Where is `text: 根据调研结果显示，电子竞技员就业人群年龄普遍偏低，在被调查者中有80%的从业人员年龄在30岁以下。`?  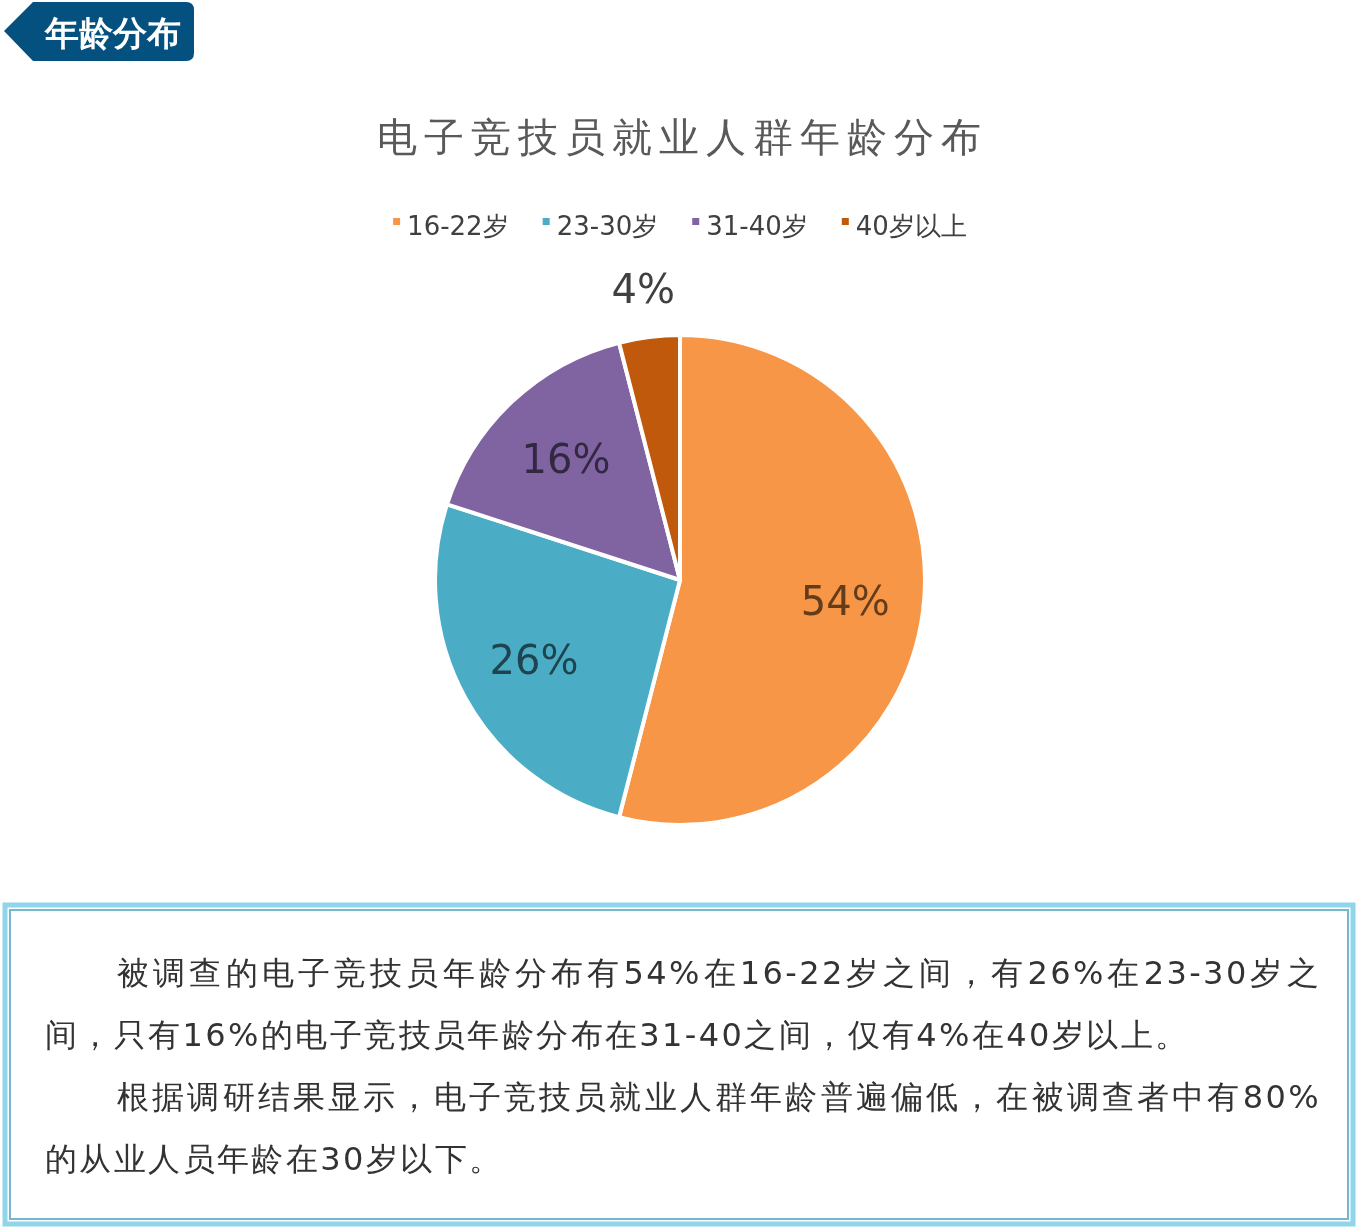
text: 根据调研结果显示，电子竞技员就业人群年龄普遍偏低，在被调查者中有80%的从业人员年龄在30岁以下。 is located at coordinates (683, 1128).